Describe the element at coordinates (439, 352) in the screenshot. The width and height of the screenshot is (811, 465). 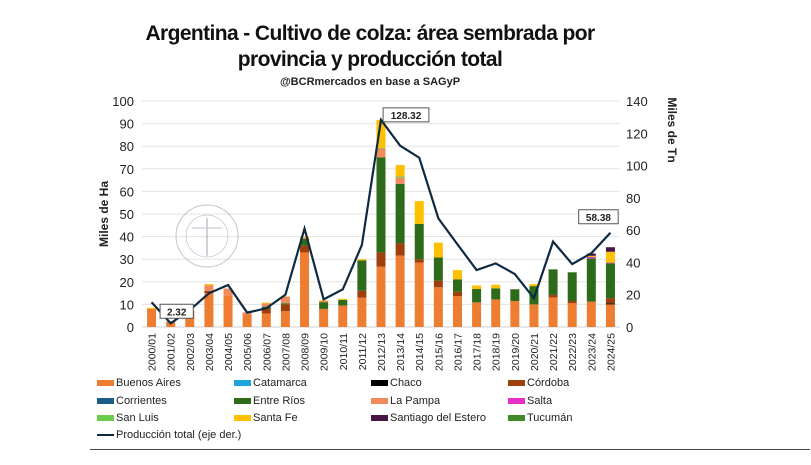
I see `x-tick-label: 2015/16` at that location.